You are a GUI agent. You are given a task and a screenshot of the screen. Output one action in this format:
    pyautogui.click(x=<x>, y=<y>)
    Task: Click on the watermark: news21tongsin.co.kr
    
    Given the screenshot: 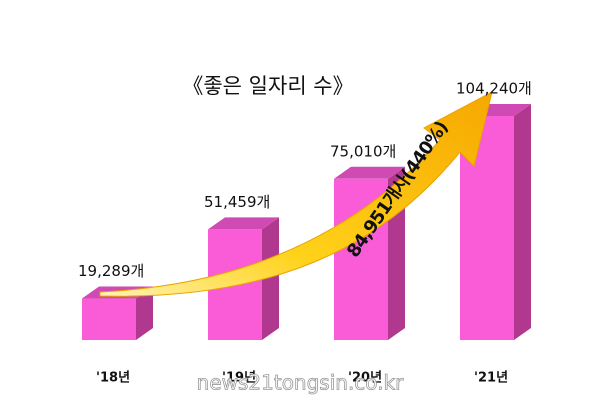 What is the action you would take?
    pyautogui.click(x=300, y=383)
    